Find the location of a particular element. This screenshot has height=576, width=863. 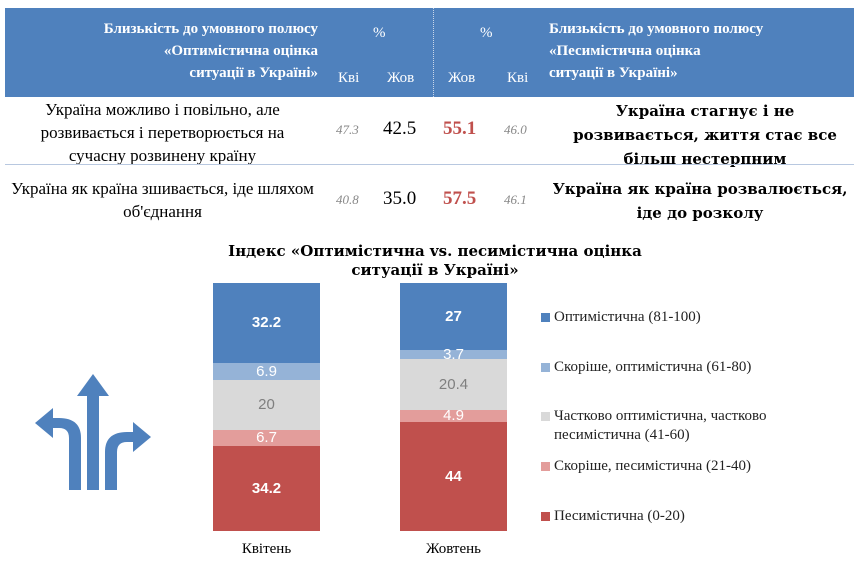

data-label: 44 is located at coordinates (453, 476).